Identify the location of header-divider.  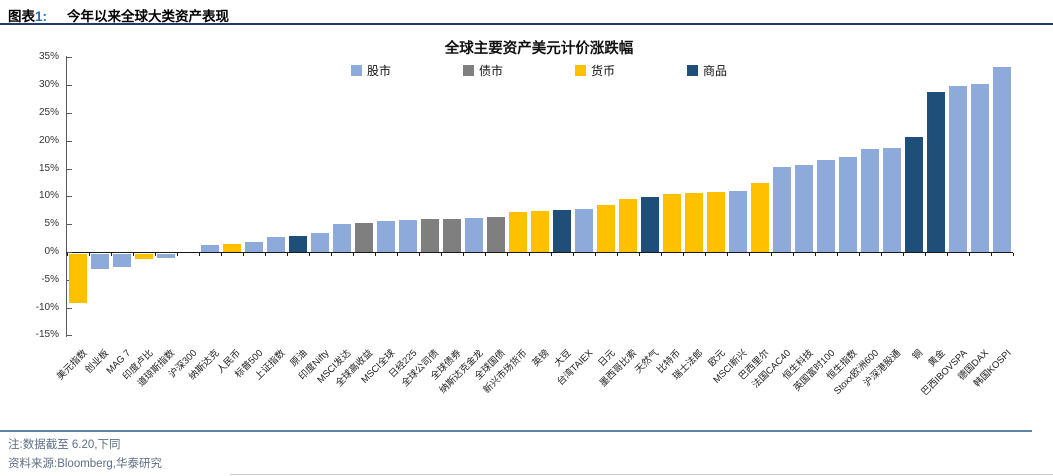
(526, 24).